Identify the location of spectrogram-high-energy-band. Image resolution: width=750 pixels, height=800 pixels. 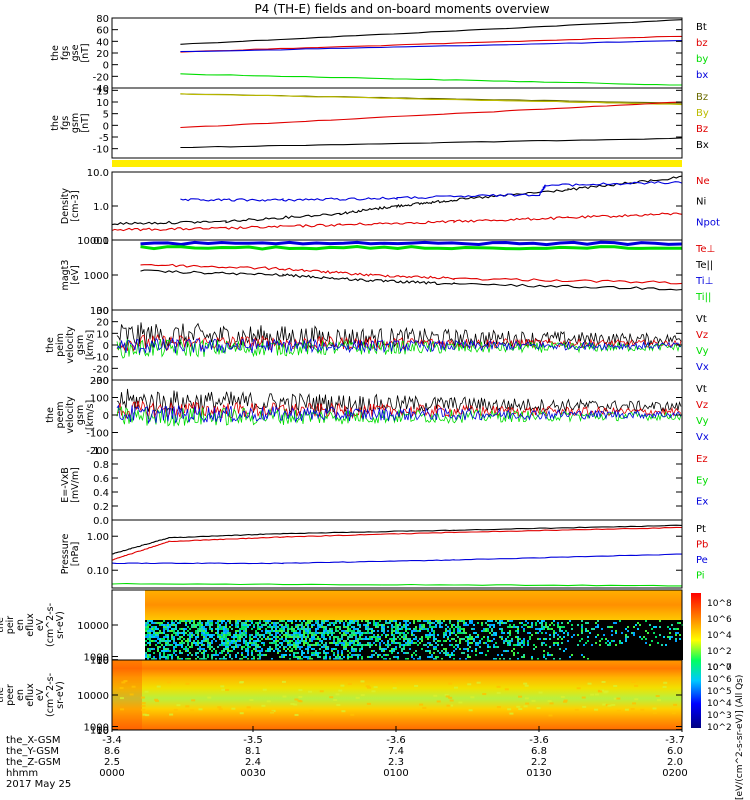
(413, 605).